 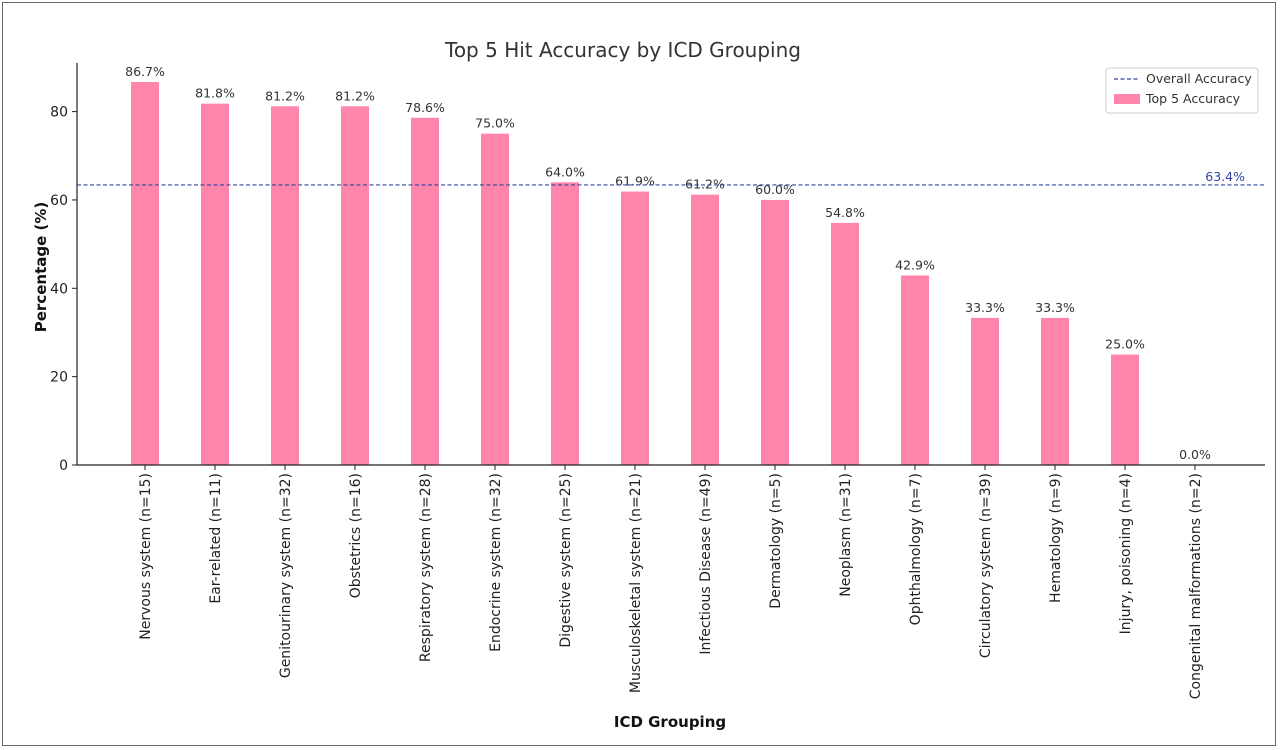 What do you see at coordinates (1125, 344) in the screenshot?
I see `bar-value-label-injury-poisoning-n-4: 25.0%` at bounding box center [1125, 344].